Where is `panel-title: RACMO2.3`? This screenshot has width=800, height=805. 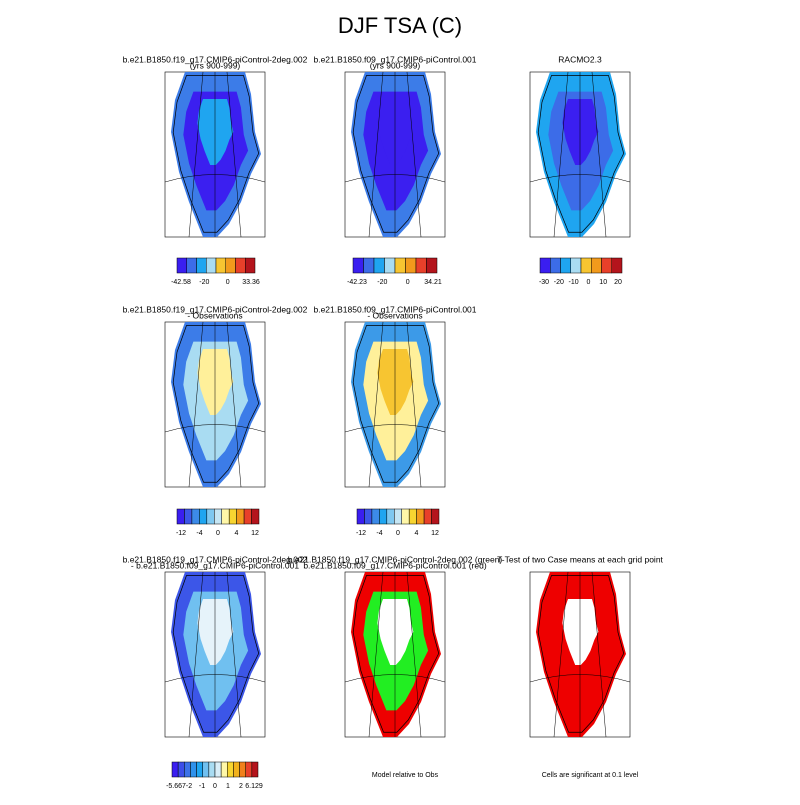
panel-title: RACMO2.3 is located at coordinates (580, 59).